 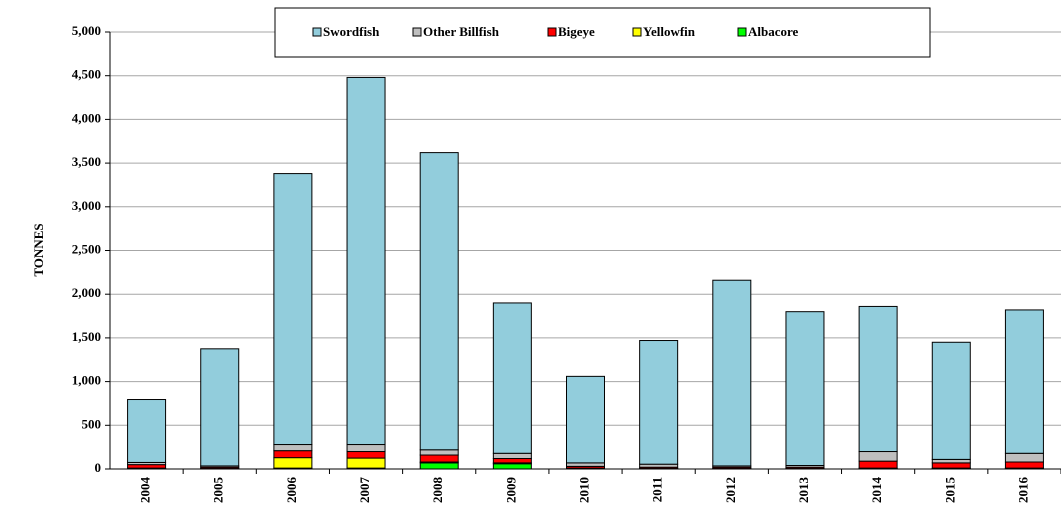 What do you see at coordinates (86, 380) in the screenshot?
I see `y-tick-label: 1,000` at bounding box center [86, 380].